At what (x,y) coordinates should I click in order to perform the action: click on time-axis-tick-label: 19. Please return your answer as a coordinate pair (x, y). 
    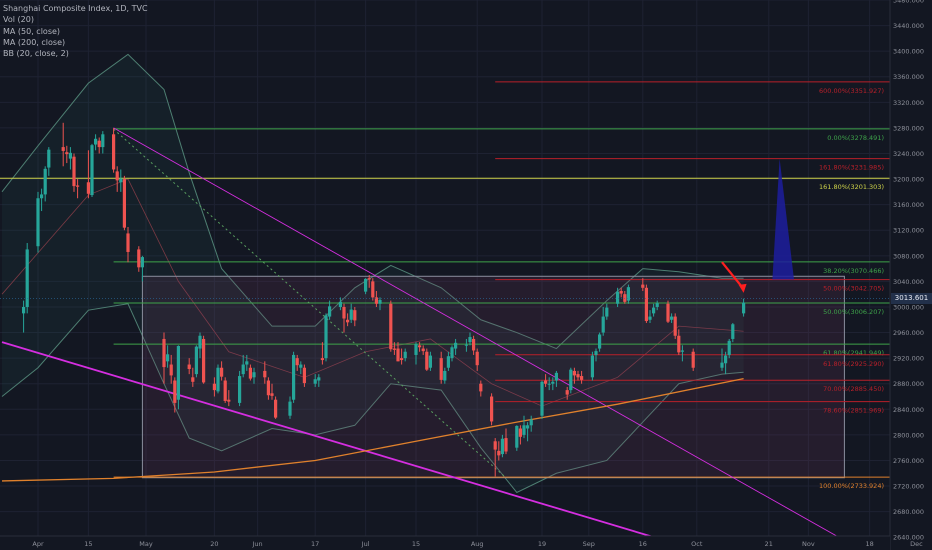
    Looking at the image, I should click on (542, 544).